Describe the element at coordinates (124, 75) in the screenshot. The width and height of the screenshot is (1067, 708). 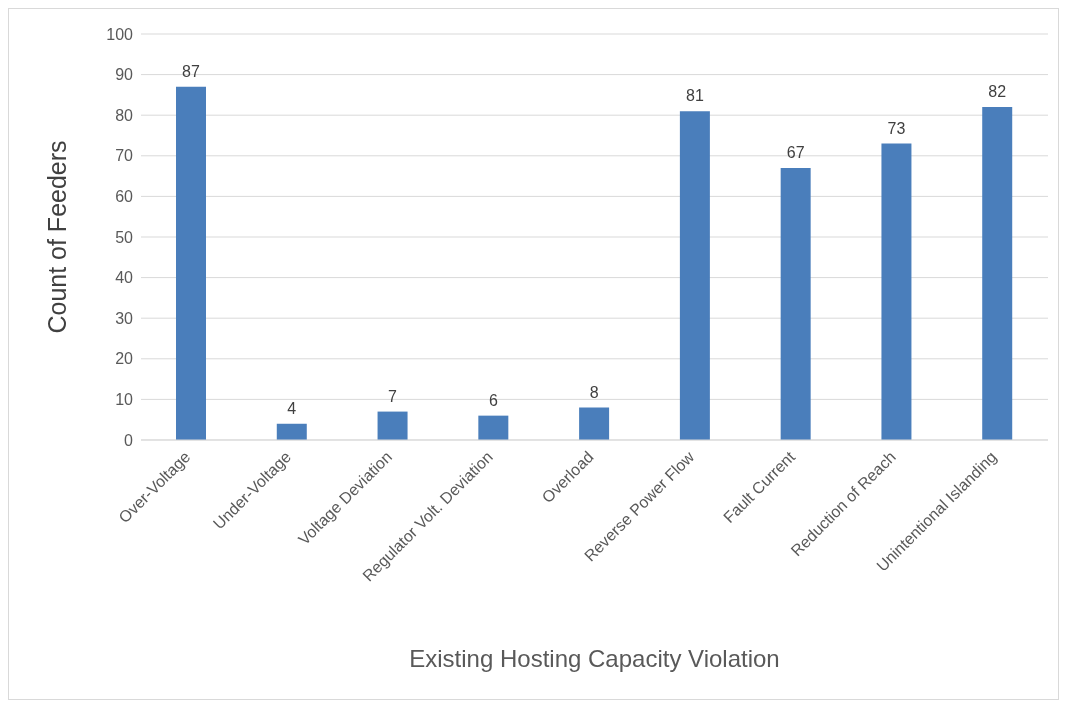
I see `y-tick-label: 90` at that location.